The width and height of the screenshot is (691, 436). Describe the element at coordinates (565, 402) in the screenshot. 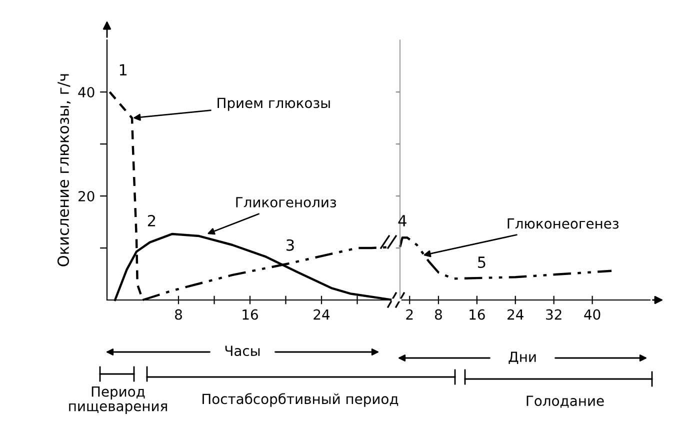

I see `text: Голодание` at that location.